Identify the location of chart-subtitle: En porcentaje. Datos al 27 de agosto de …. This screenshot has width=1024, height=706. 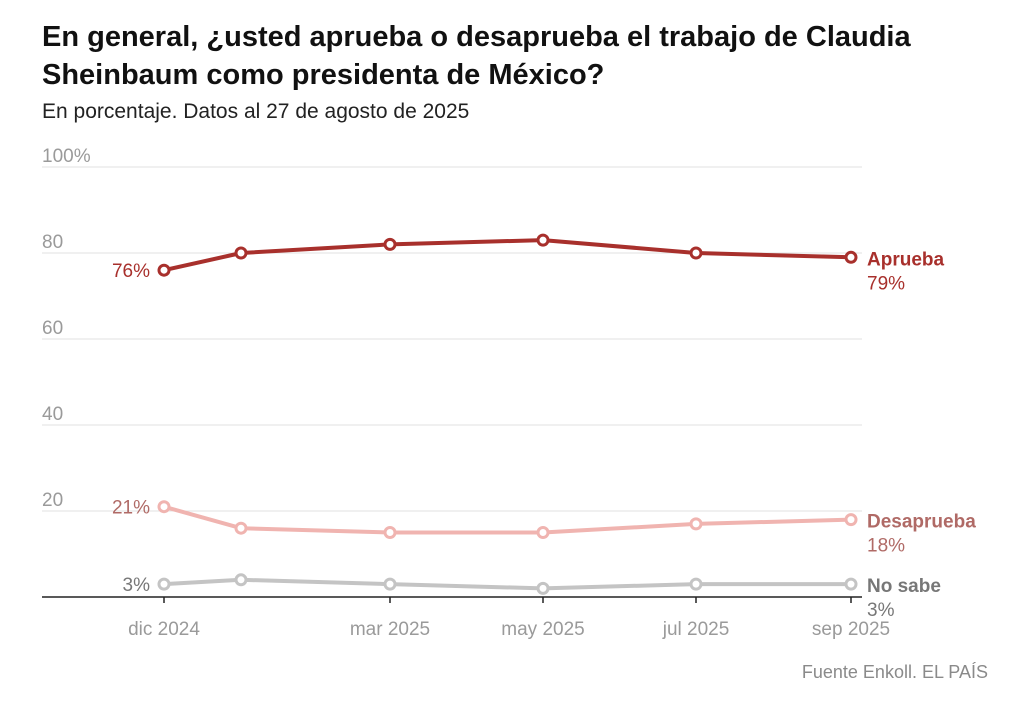
(256, 111).